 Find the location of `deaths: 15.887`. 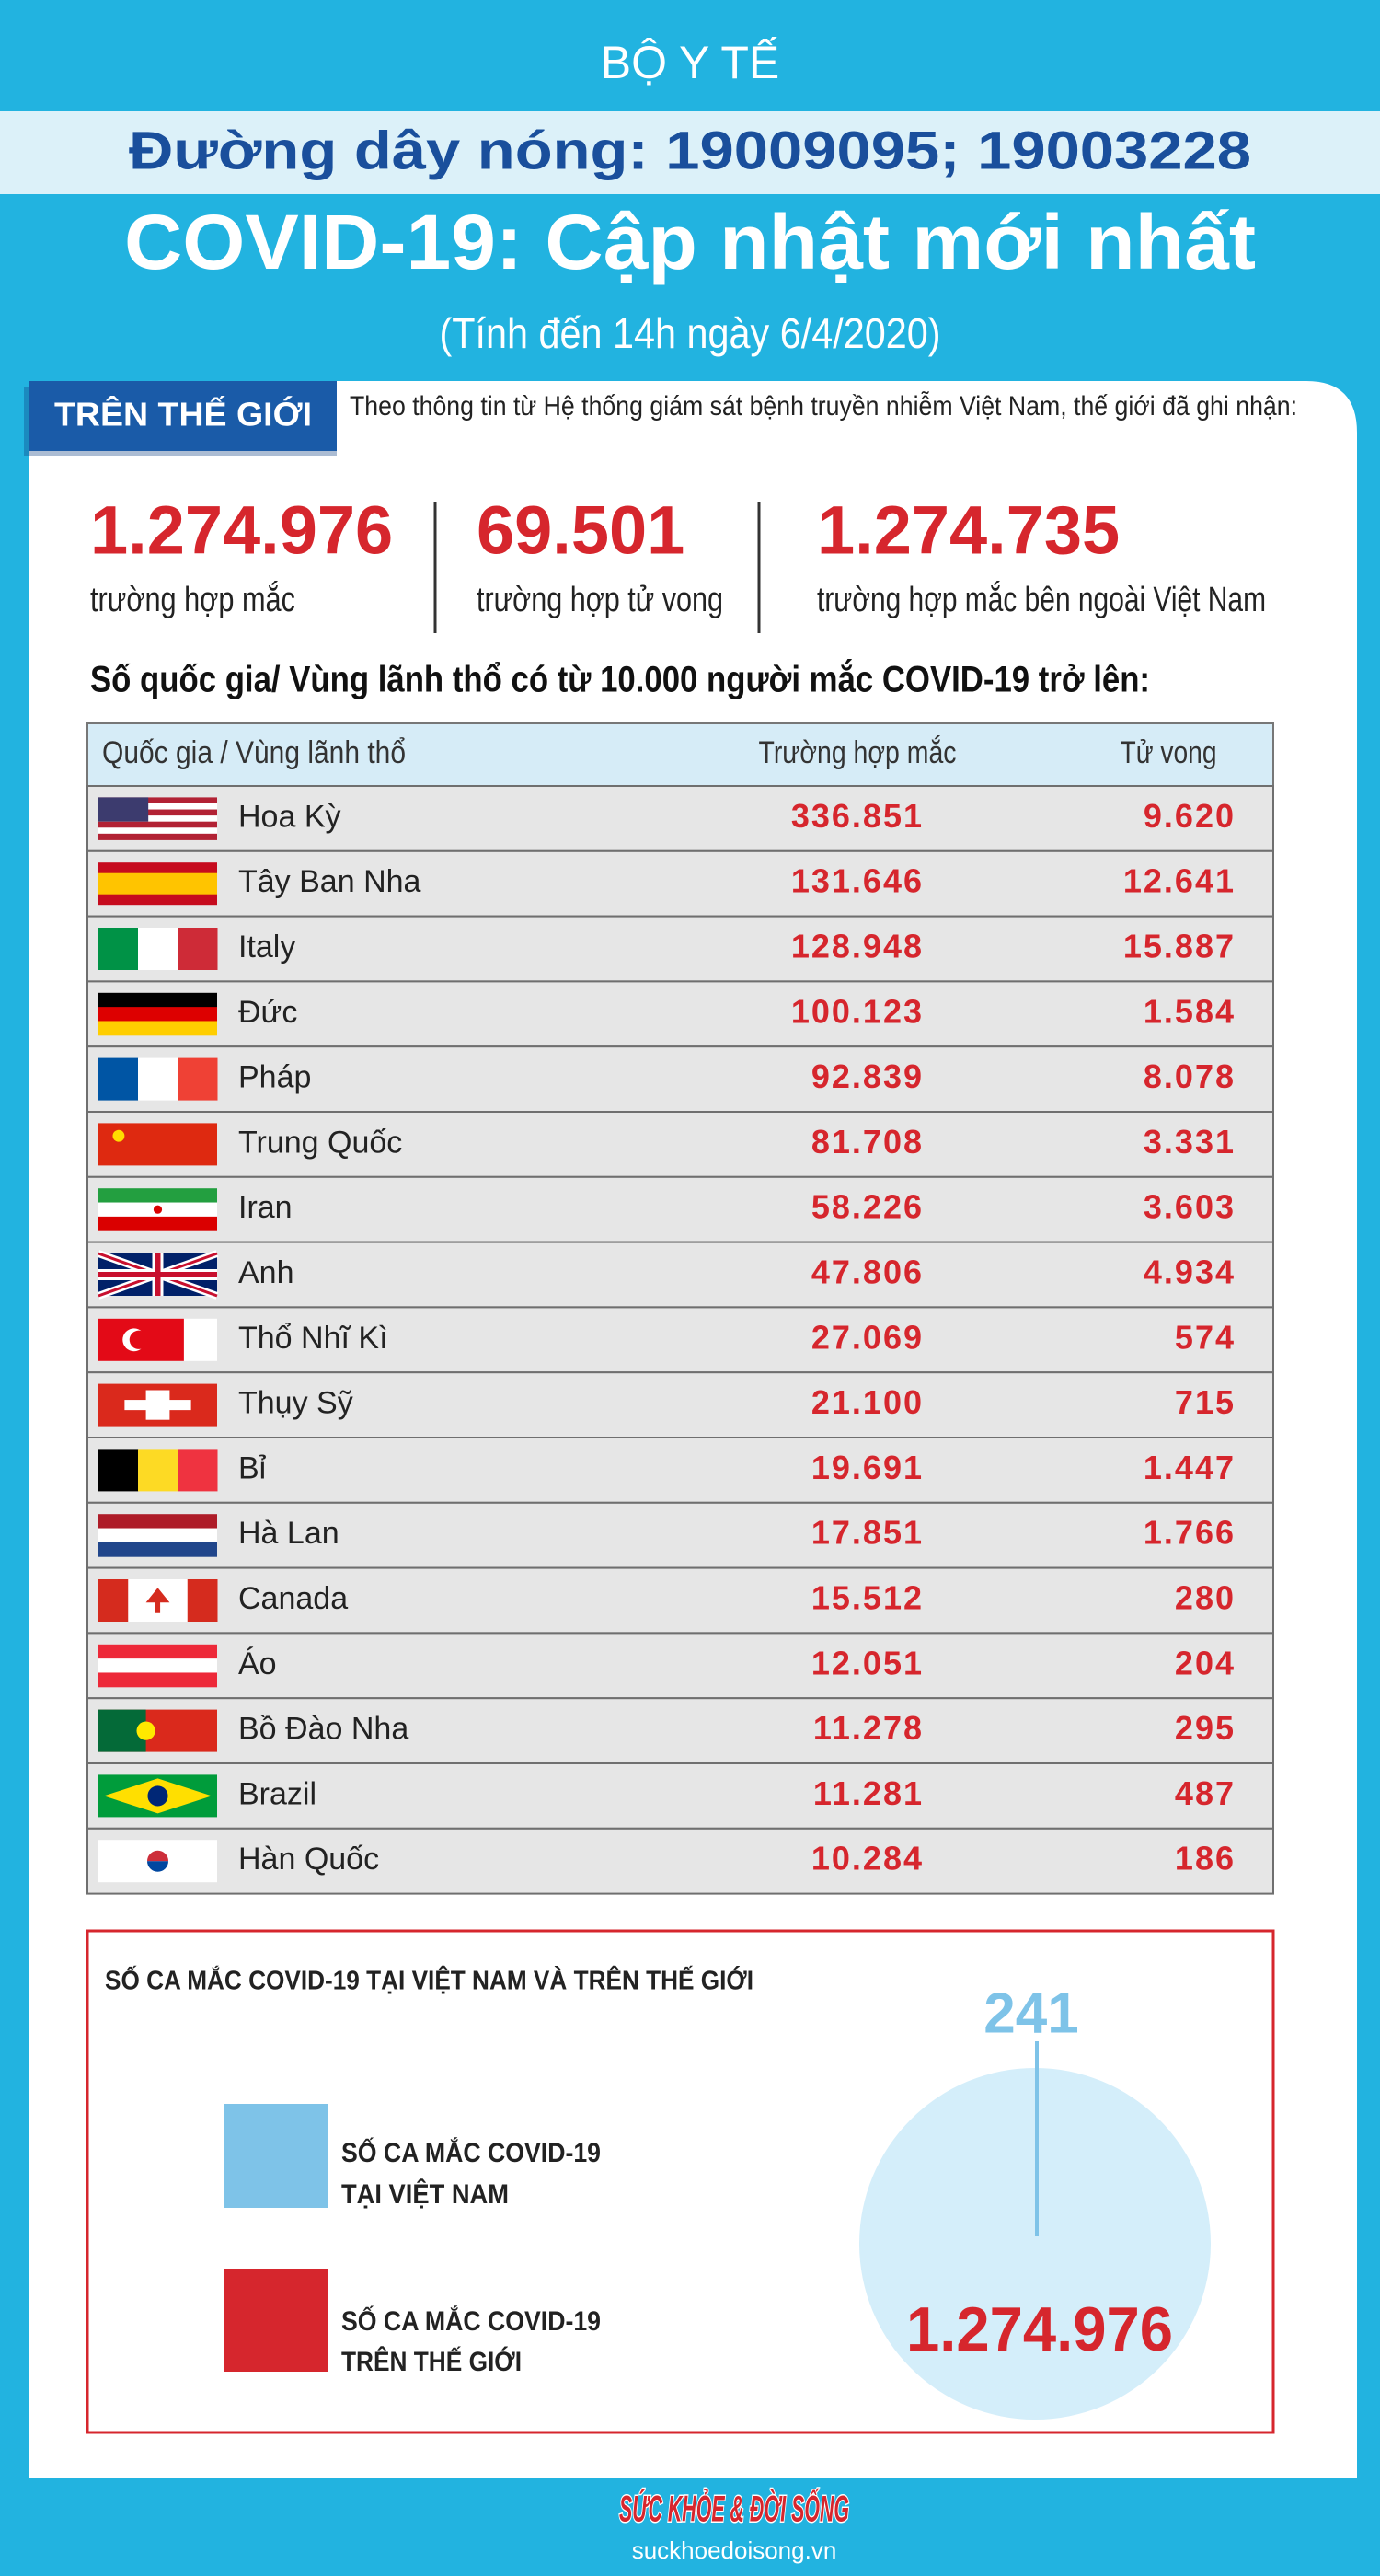

deaths: 15.887 is located at coordinates (1179, 946).